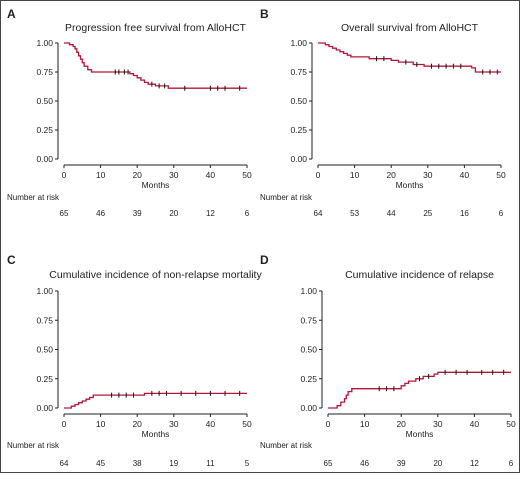  Describe the element at coordinates (464, 213) in the screenshot. I see `risk-value: 16` at that location.